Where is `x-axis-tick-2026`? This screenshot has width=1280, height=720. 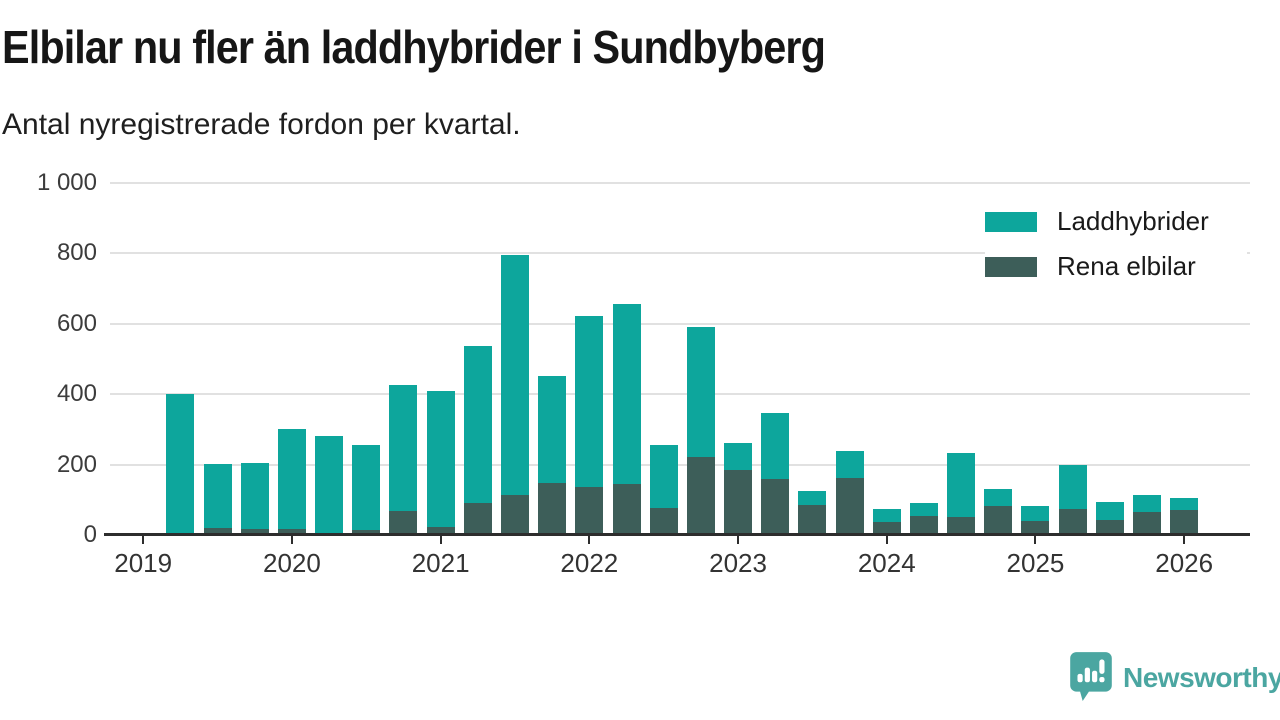 x-axis-tick-2026 is located at coordinates (1184, 539).